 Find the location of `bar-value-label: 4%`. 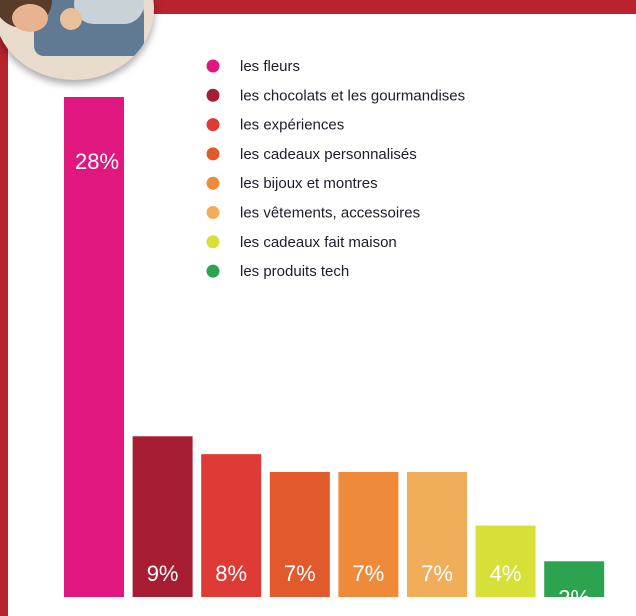

bar-value-label: 4% is located at coordinates (506, 573).